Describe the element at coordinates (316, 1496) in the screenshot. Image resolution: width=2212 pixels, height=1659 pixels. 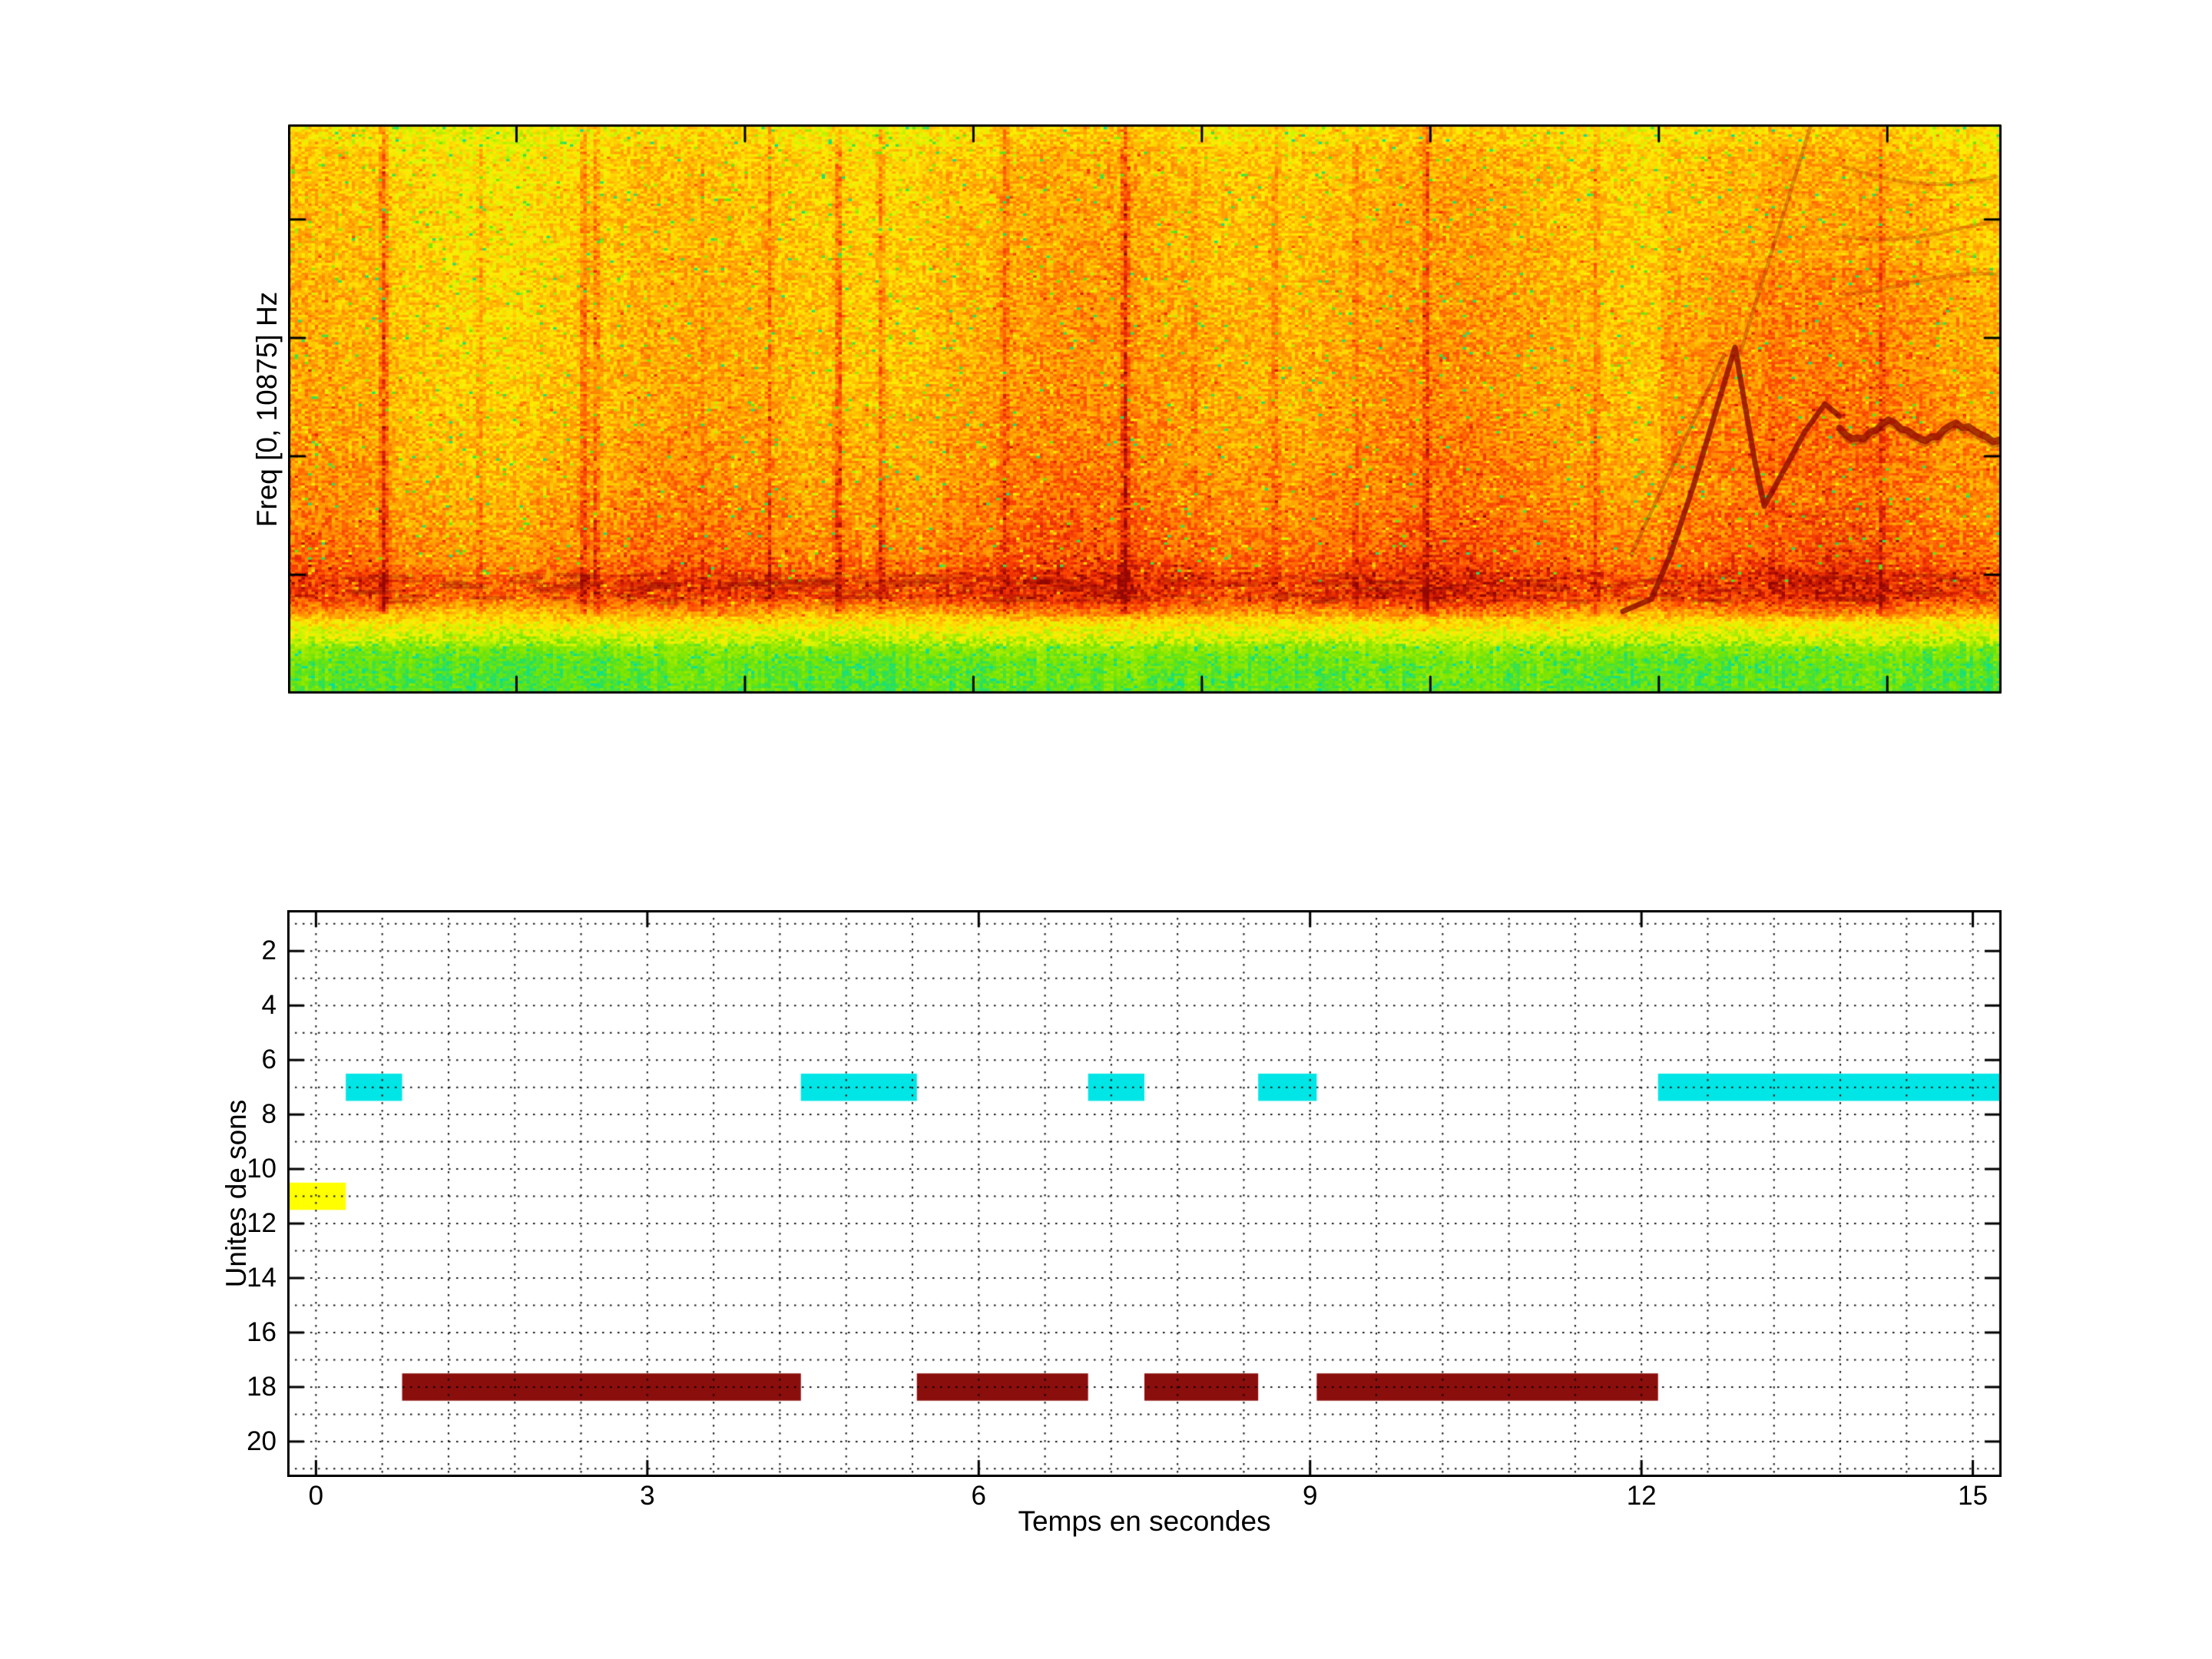
I see `x-tick-label: 0` at that location.